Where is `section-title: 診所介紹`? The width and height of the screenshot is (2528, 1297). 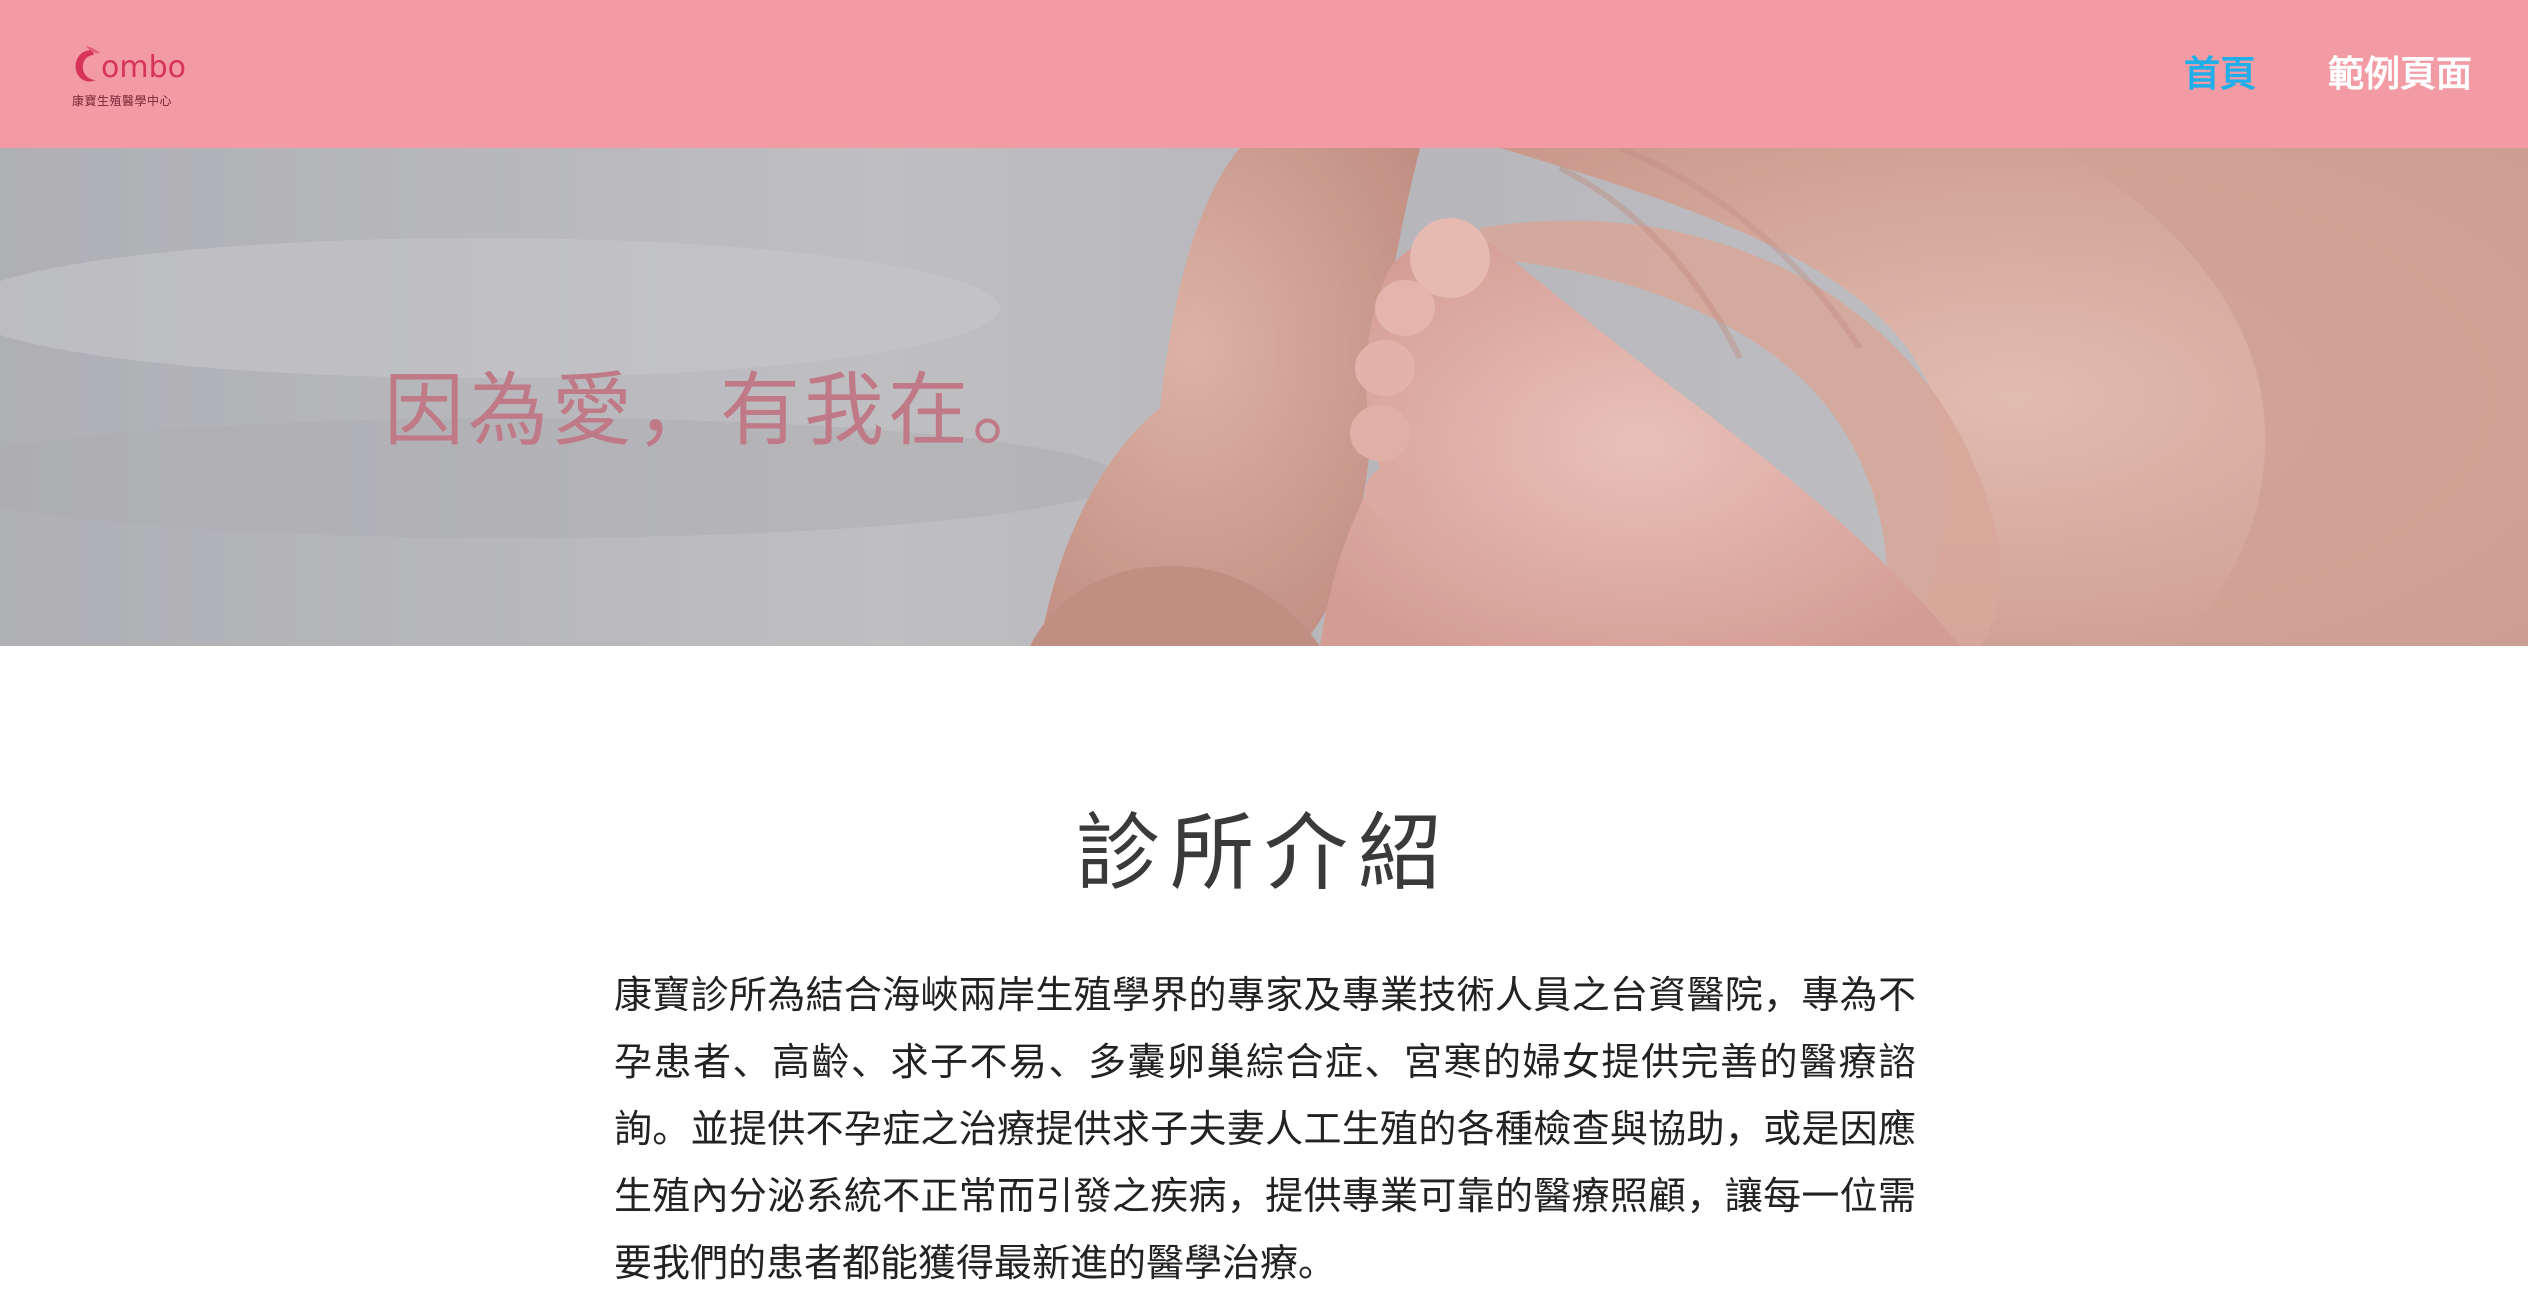 section-title: 診所介紹 is located at coordinates (1263, 853).